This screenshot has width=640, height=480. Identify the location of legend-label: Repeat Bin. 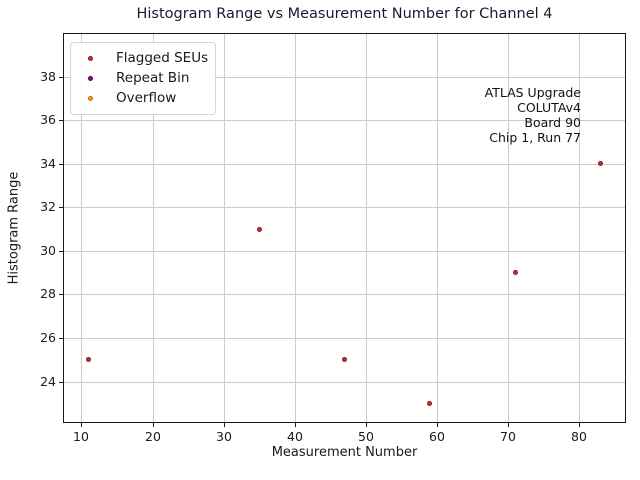
(153, 78).